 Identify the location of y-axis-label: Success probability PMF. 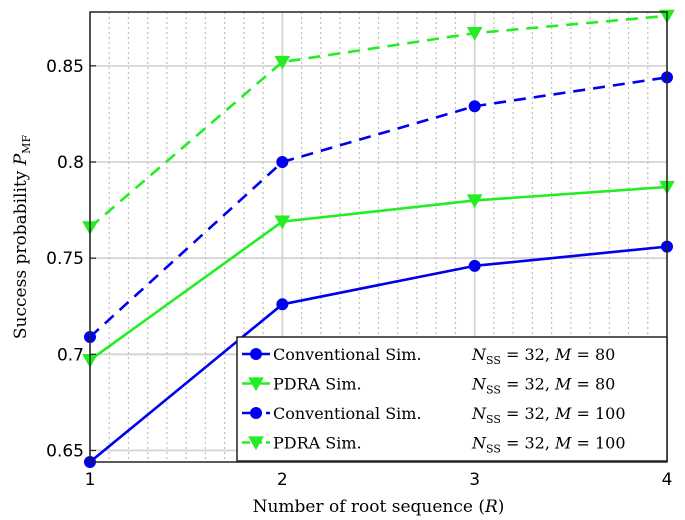
(22, 237).